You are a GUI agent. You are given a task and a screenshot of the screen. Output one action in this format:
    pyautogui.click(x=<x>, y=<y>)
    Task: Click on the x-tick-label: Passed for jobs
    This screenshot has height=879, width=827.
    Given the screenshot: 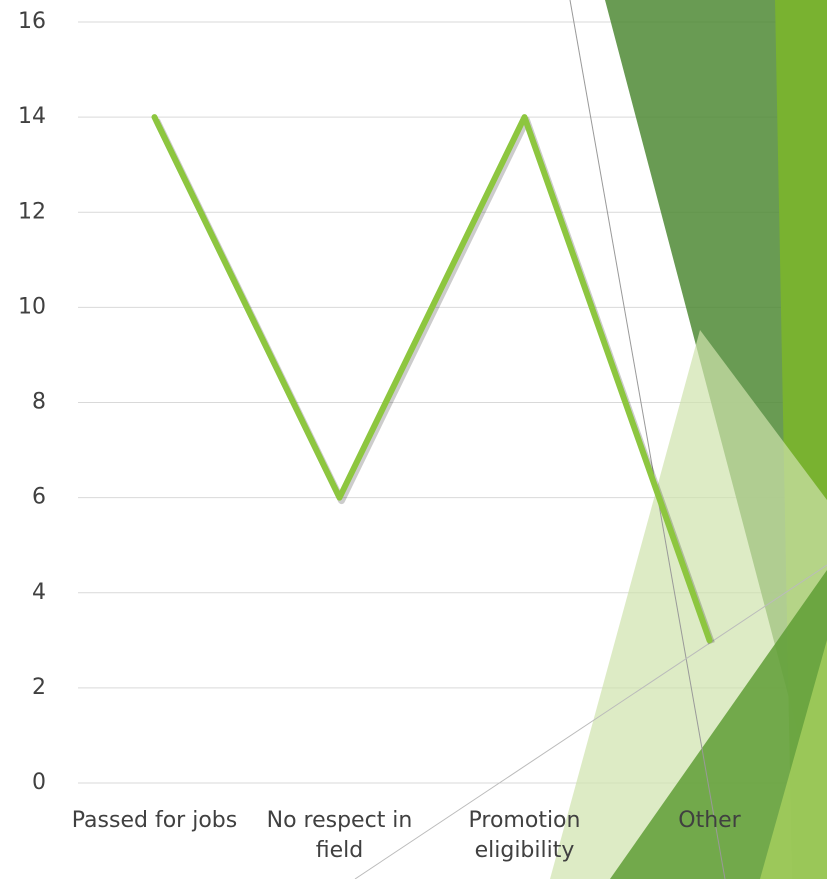 What is the action you would take?
    pyautogui.click(x=154, y=820)
    